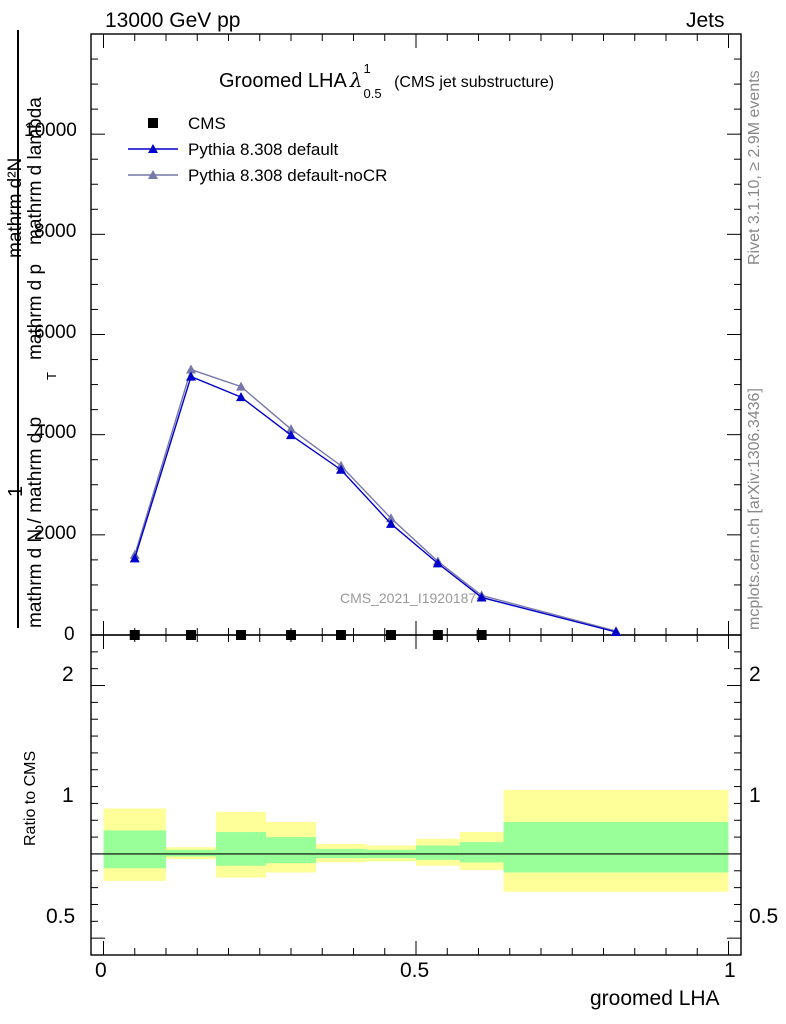  I want to click on legend-marker-pythia-nocr, so click(153, 174).